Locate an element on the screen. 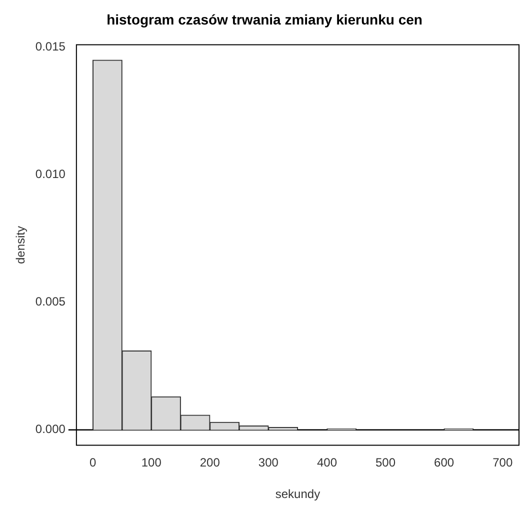 This screenshot has height=516, width=527. x-tick-label: 200 is located at coordinates (210, 463).